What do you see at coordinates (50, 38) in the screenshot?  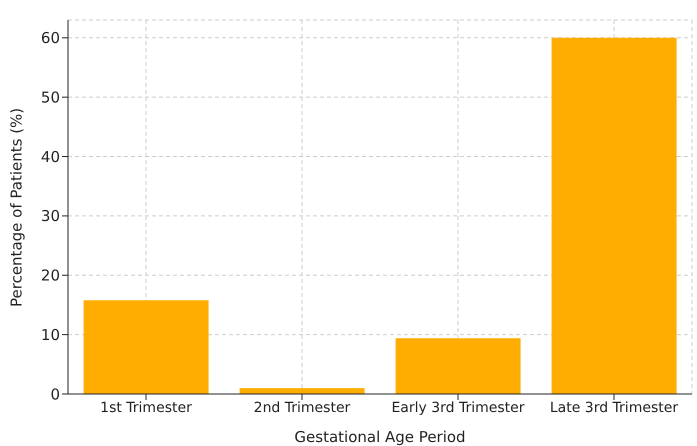 I see `y-tick-label: 60` at bounding box center [50, 38].